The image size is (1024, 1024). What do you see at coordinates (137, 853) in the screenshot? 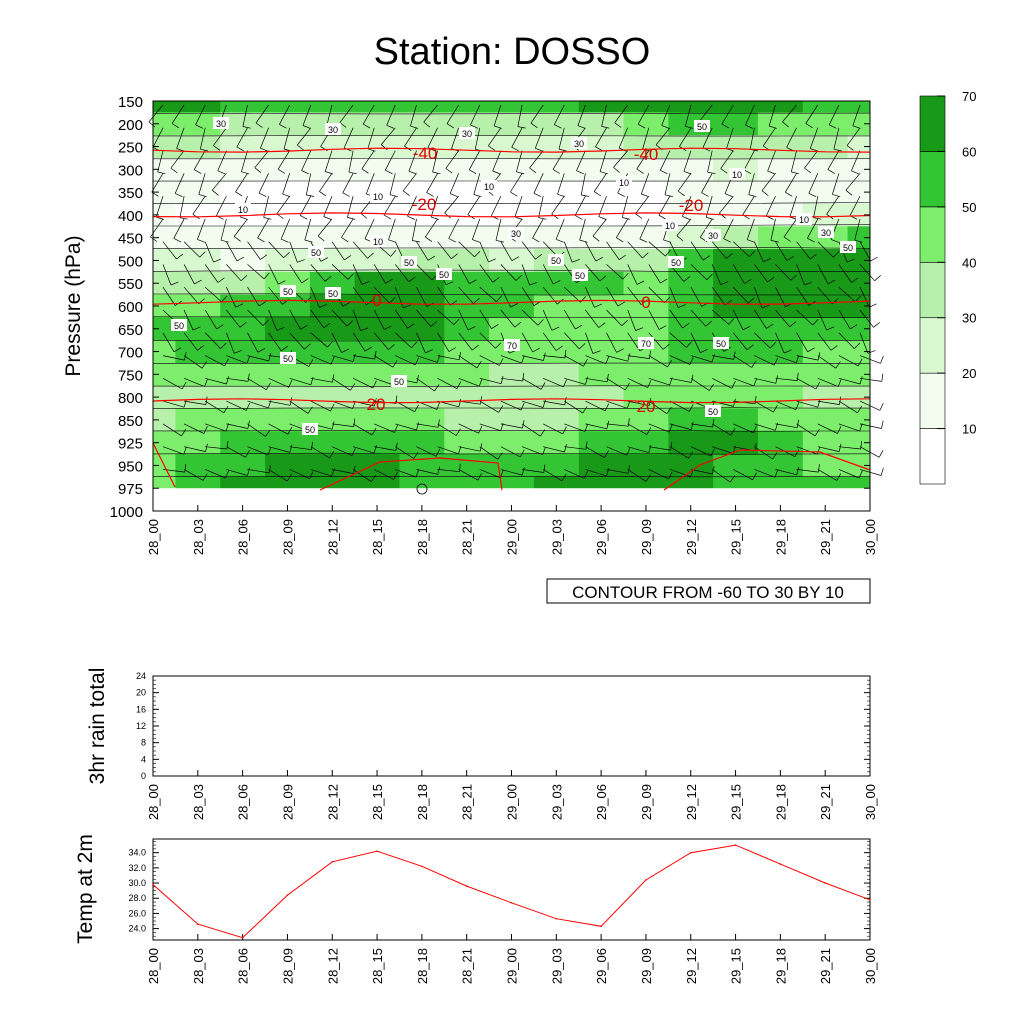
I see `temp-tick-label: 34.0` at bounding box center [137, 853].